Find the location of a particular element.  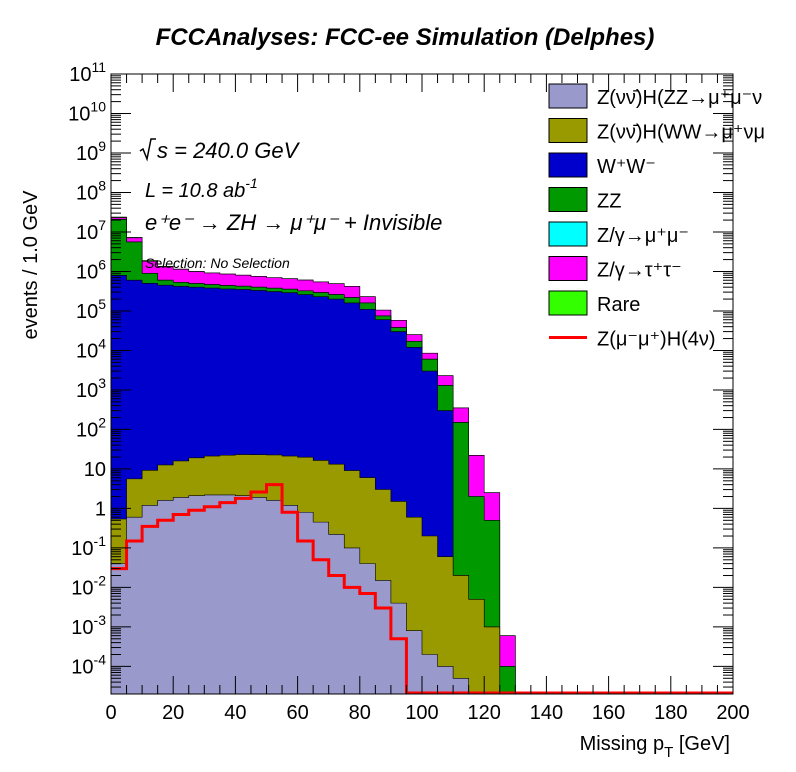

legend-label: Z(νν̄)H(WW→μ⁺νμ is located at coordinates (681, 133).